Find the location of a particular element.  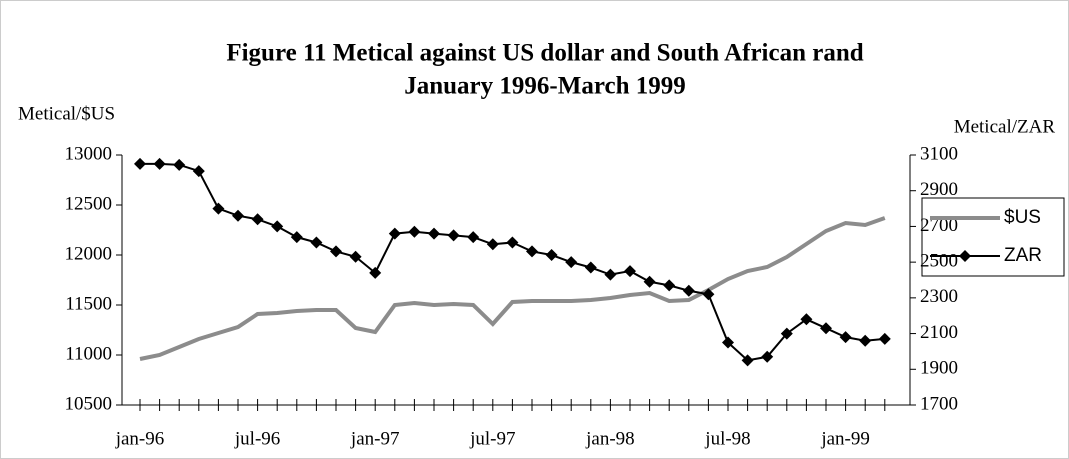

y2-tick-label: 2100 is located at coordinates (939, 332).